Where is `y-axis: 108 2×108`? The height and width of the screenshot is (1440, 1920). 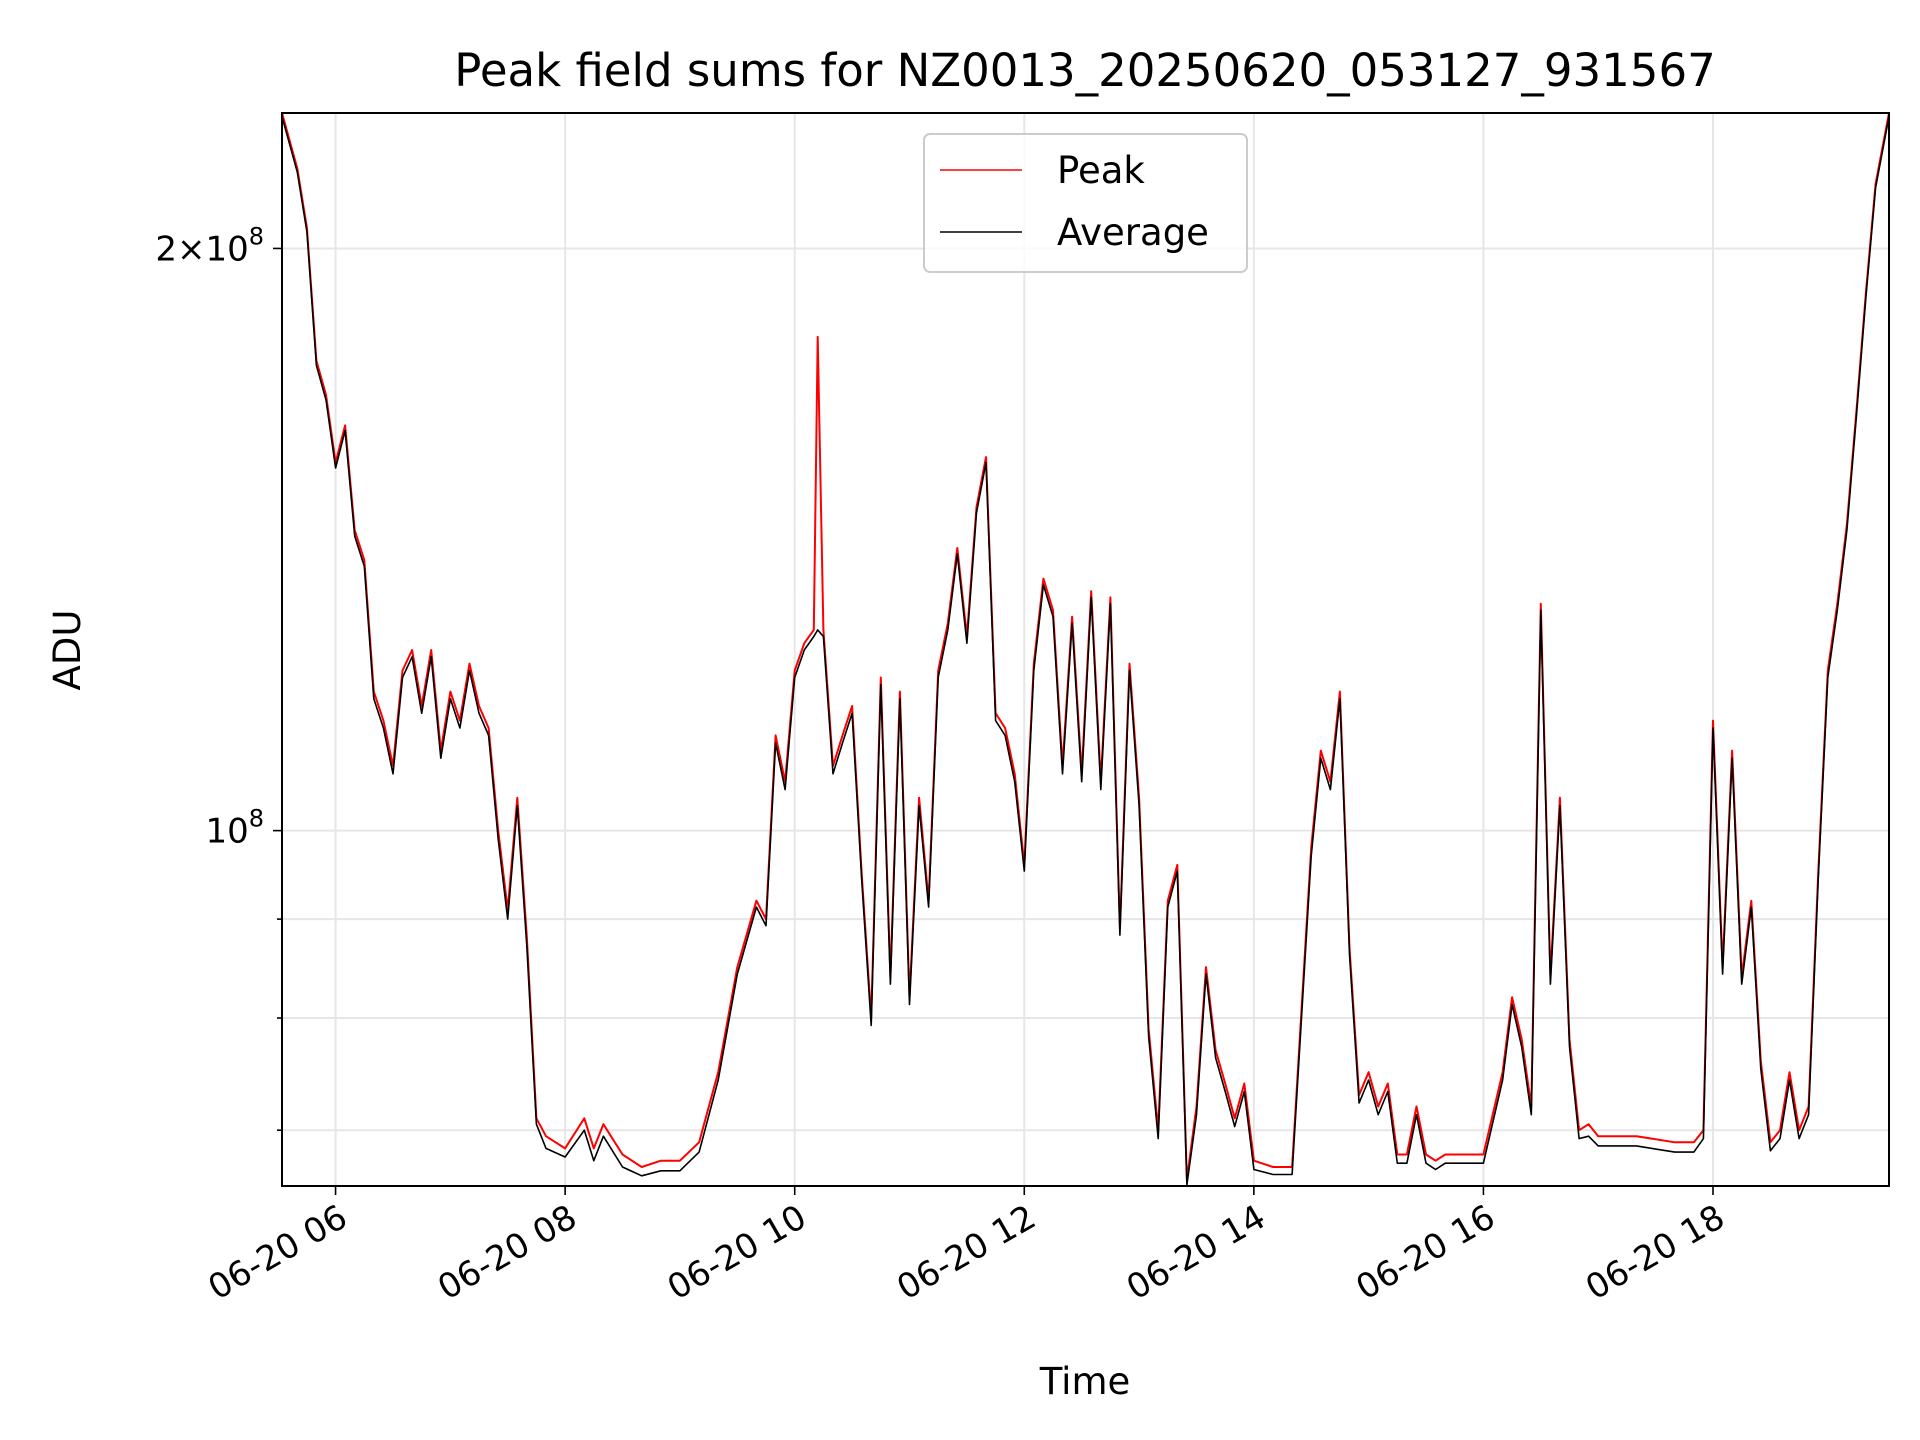 y-axis: 108 2×108 is located at coordinates (218, 676).